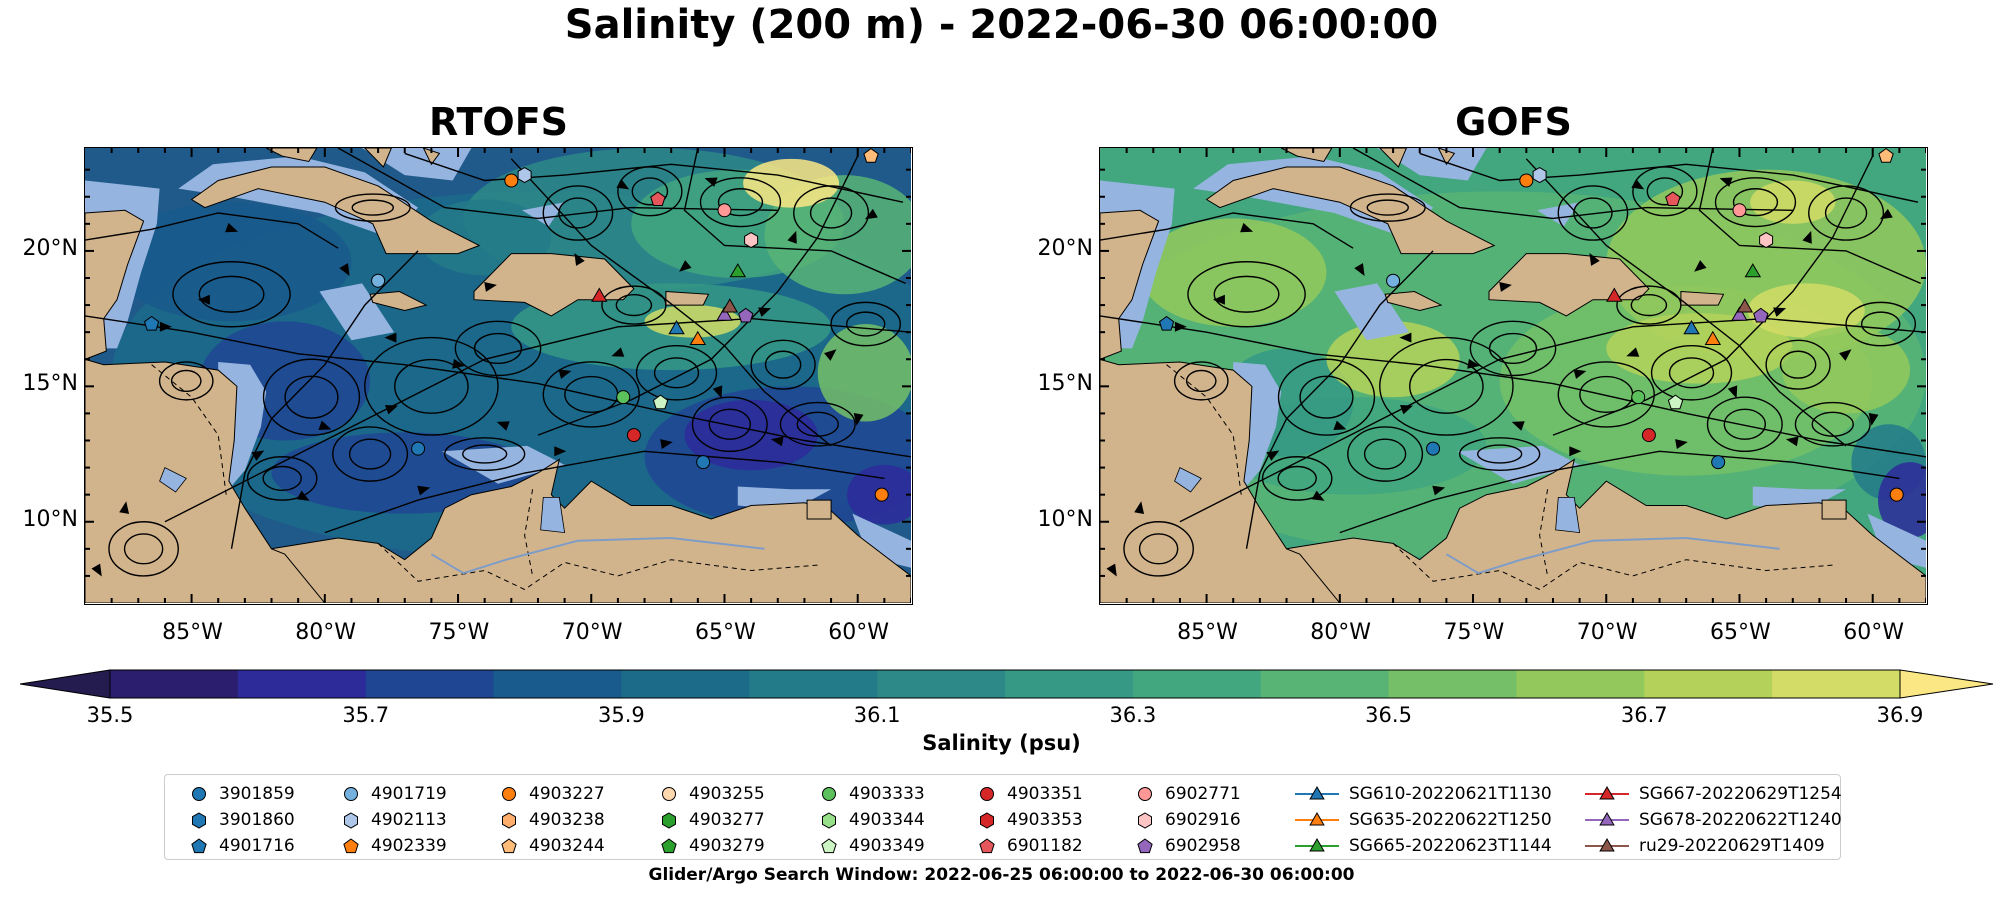 Image resolution: width=2003 pixels, height=897 pixels. Describe the element at coordinates (1317, 844) in the screenshot. I see `glider-track-icon` at that location.